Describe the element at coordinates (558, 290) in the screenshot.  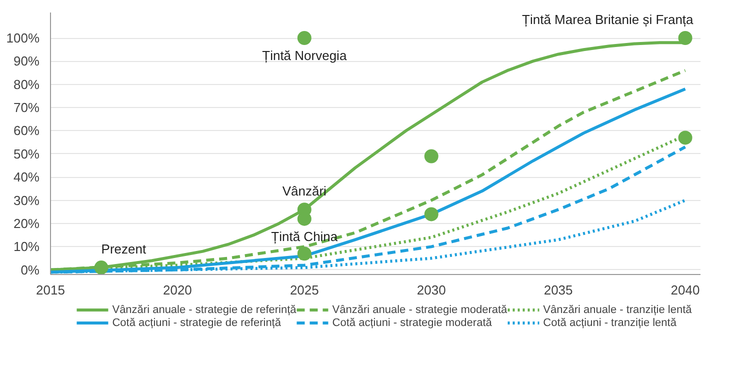
I see `x-tick-label: 2035` at that location.